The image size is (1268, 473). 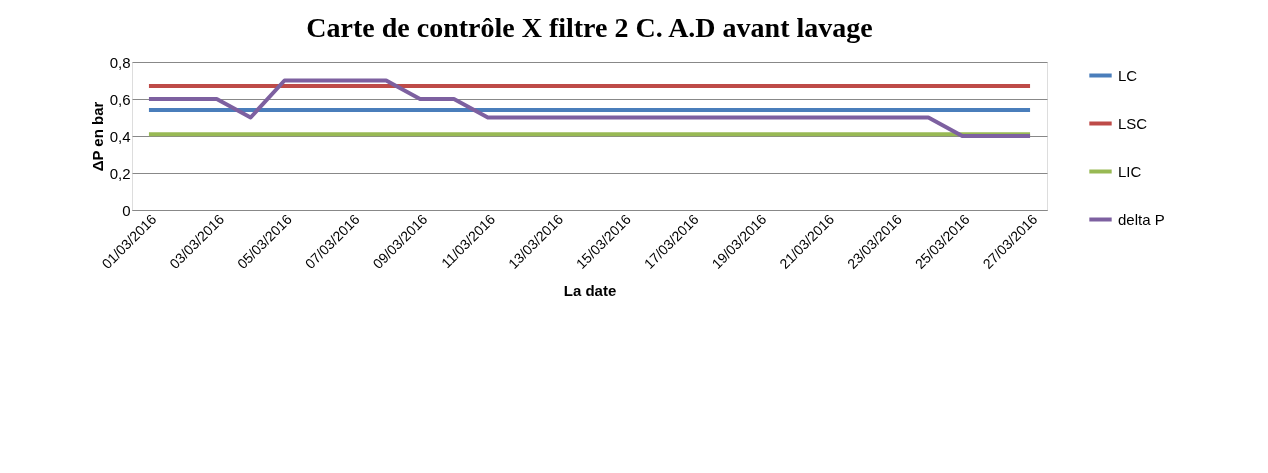 I want to click on y-tick-label: 0, so click(x=126, y=210).